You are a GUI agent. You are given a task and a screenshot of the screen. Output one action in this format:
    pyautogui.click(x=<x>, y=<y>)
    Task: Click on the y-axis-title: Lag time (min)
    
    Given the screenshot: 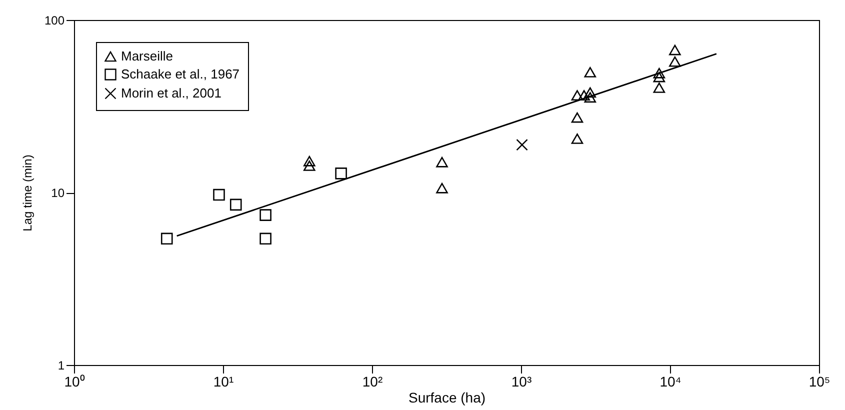 What is the action you would take?
    pyautogui.click(x=27, y=193)
    